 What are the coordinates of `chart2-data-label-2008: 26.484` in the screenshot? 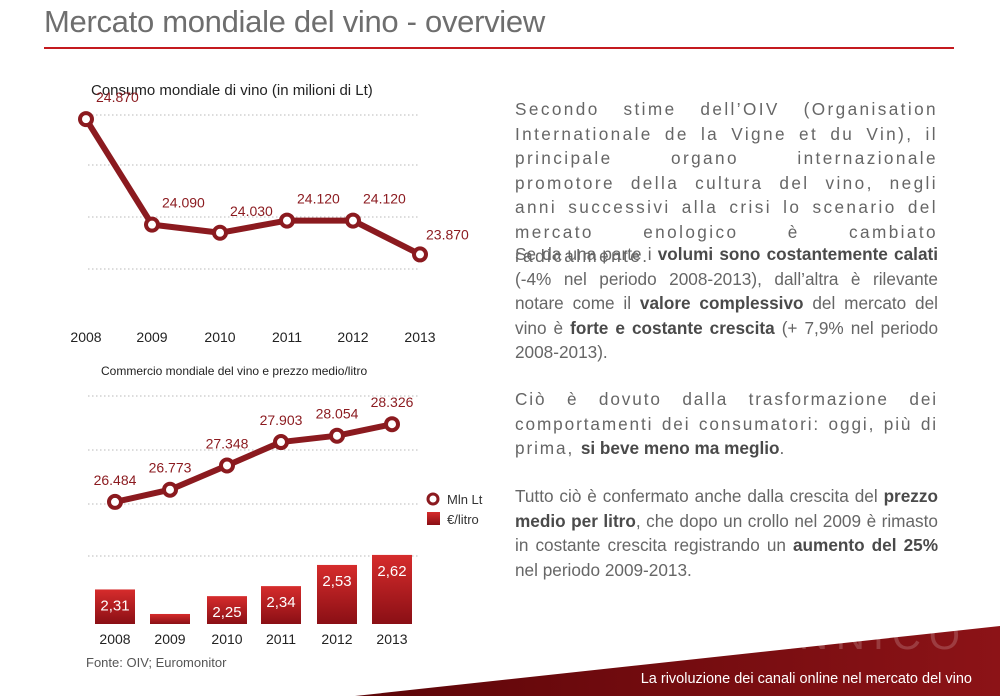 It's located at (115, 480).